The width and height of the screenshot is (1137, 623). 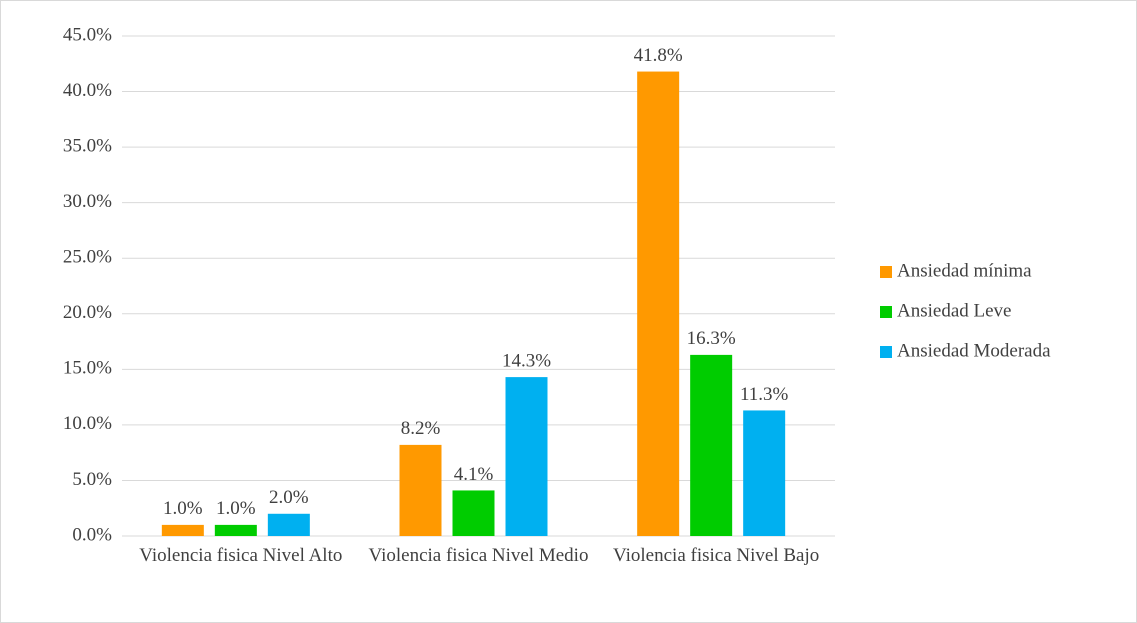 I want to click on y-tick-label: 45.0%, so click(x=87, y=34).